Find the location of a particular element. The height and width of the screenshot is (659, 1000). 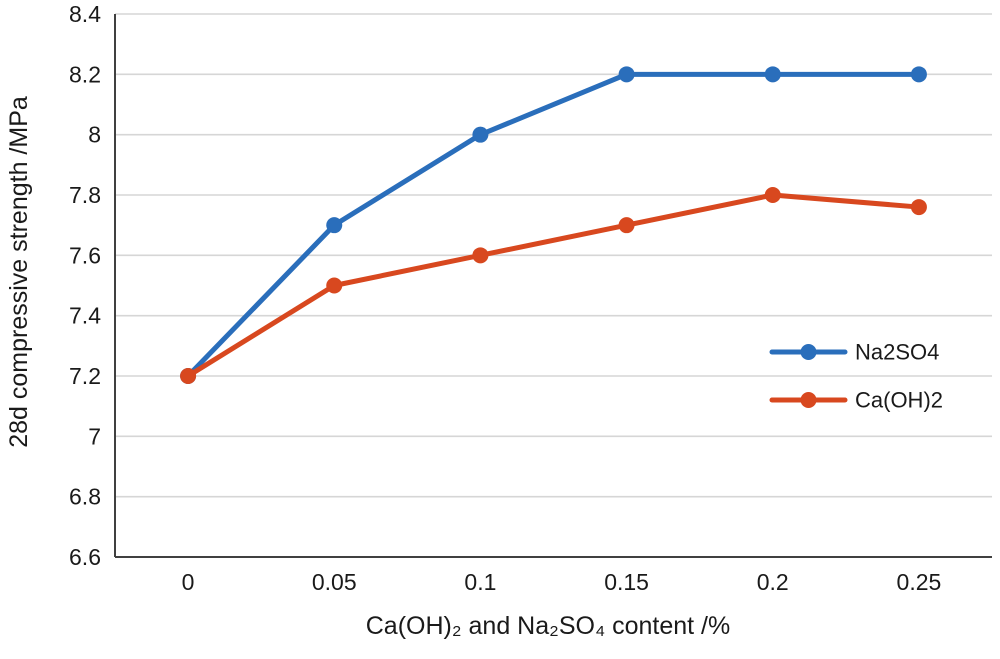

legend-item: Na2SO4 is located at coordinates (854, 352).